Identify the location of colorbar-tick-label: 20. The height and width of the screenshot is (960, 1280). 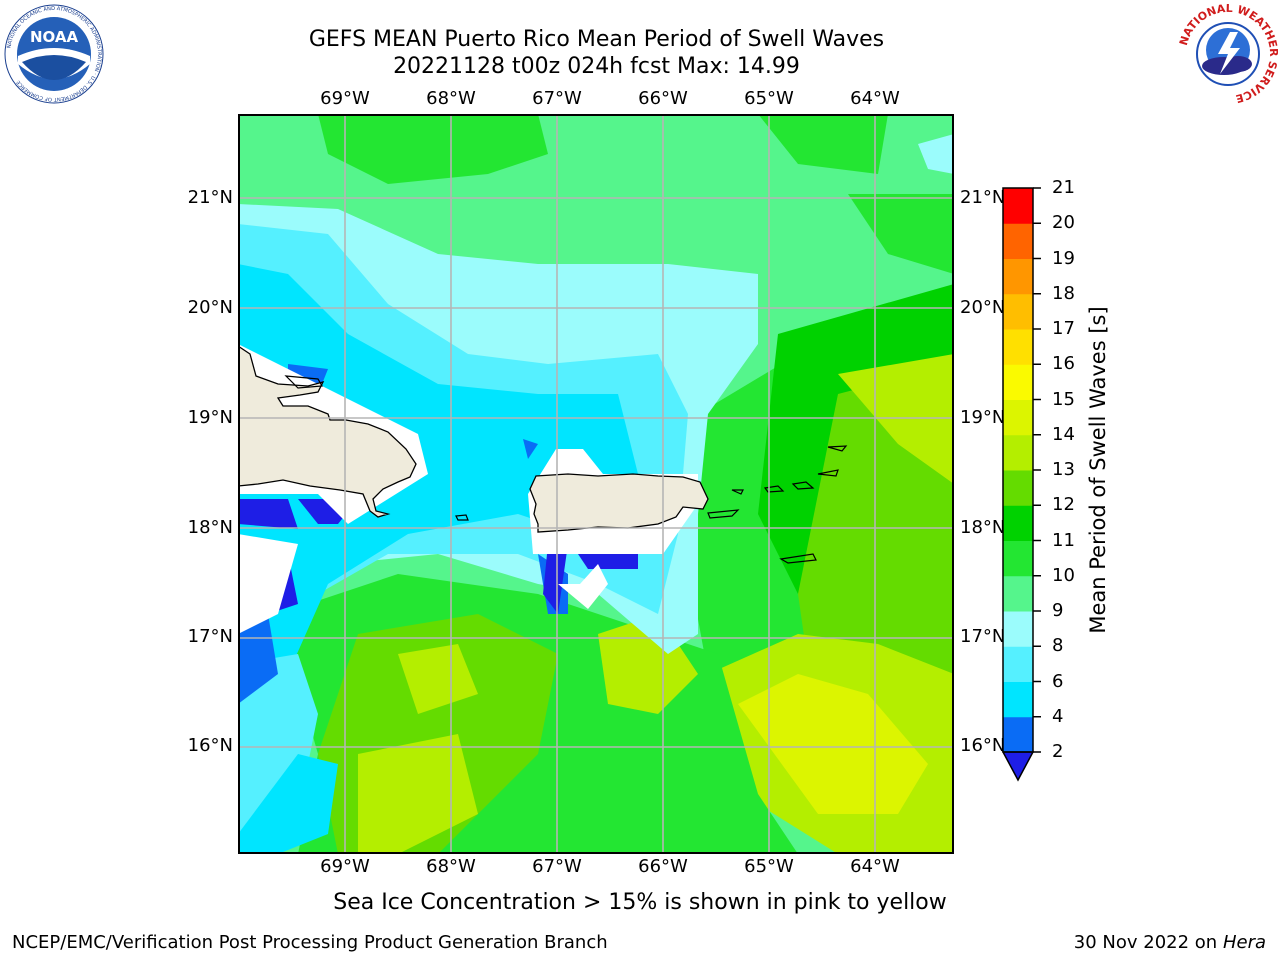
(1063, 223).